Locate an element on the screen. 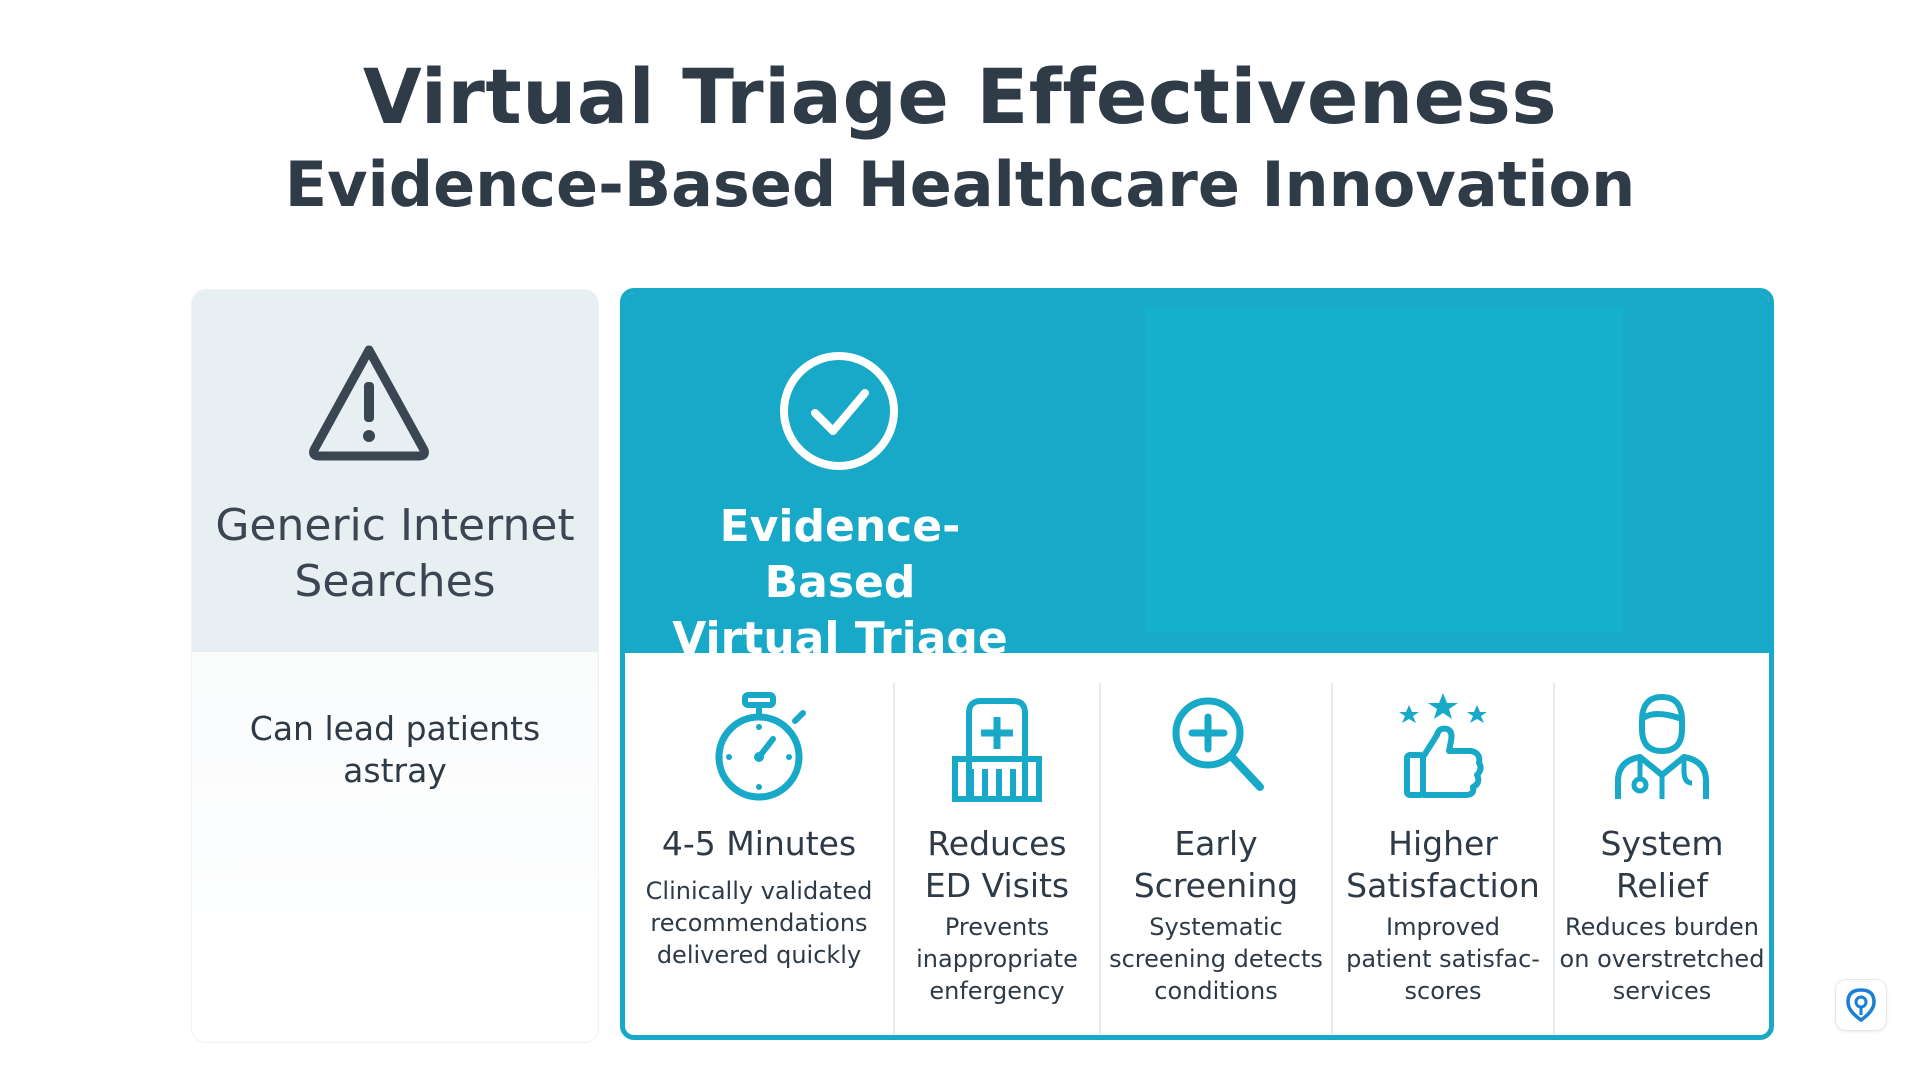 The width and height of the screenshot is (1920, 1080). feature-satisfaction-title: Higher Satisfaction is located at coordinates (1443, 865).